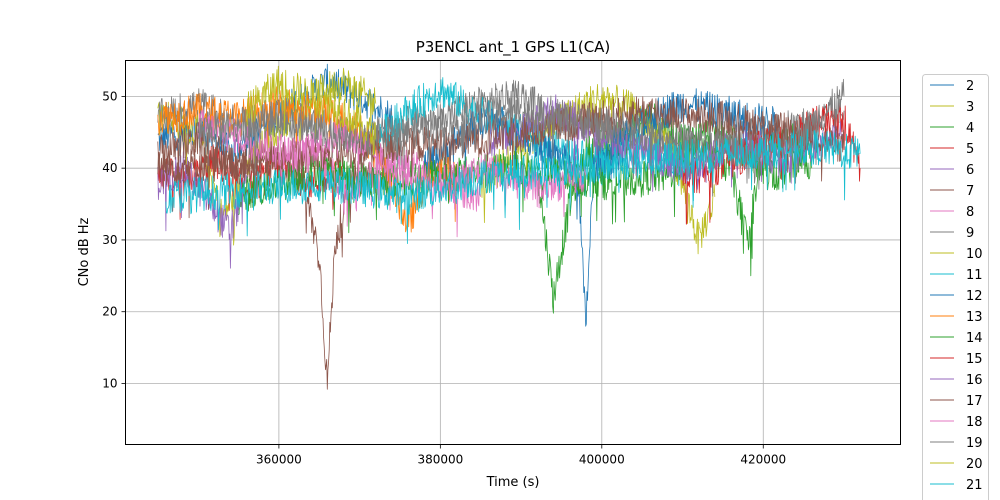 This screenshot has height=500, width=1000. I want to click on y-tick-label: 50, so click(109, 96).